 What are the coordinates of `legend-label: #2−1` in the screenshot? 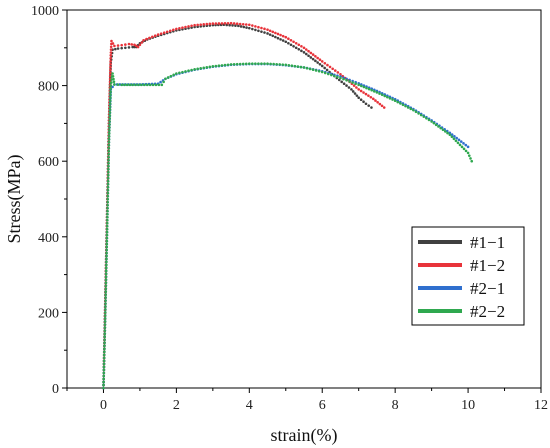 It's located at (487, 288).